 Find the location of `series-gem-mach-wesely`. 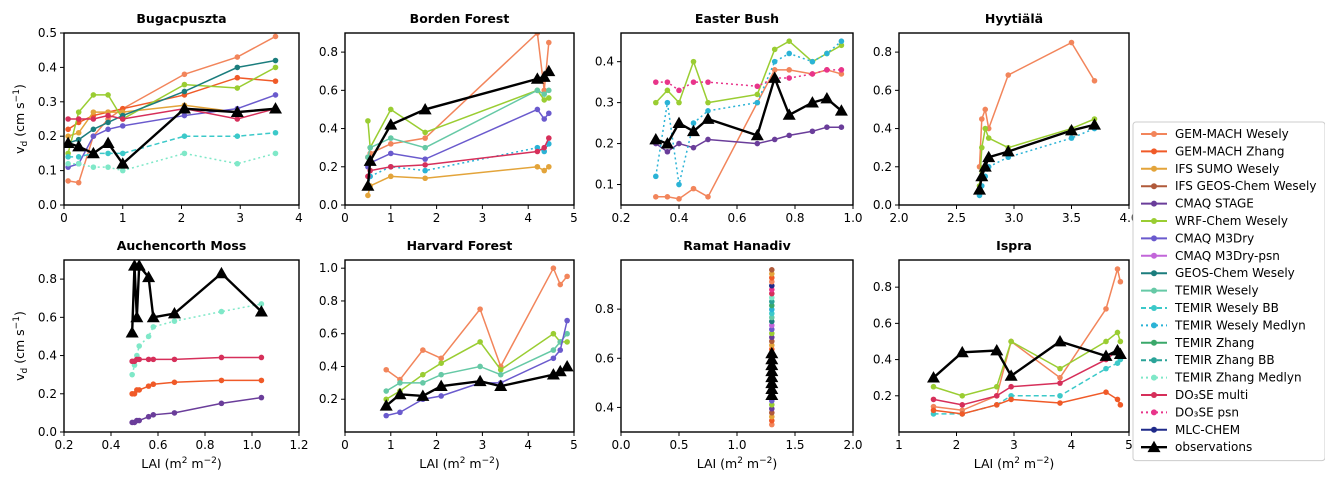

series-gem-mach-wesely is located at coordinates (1027, 340).